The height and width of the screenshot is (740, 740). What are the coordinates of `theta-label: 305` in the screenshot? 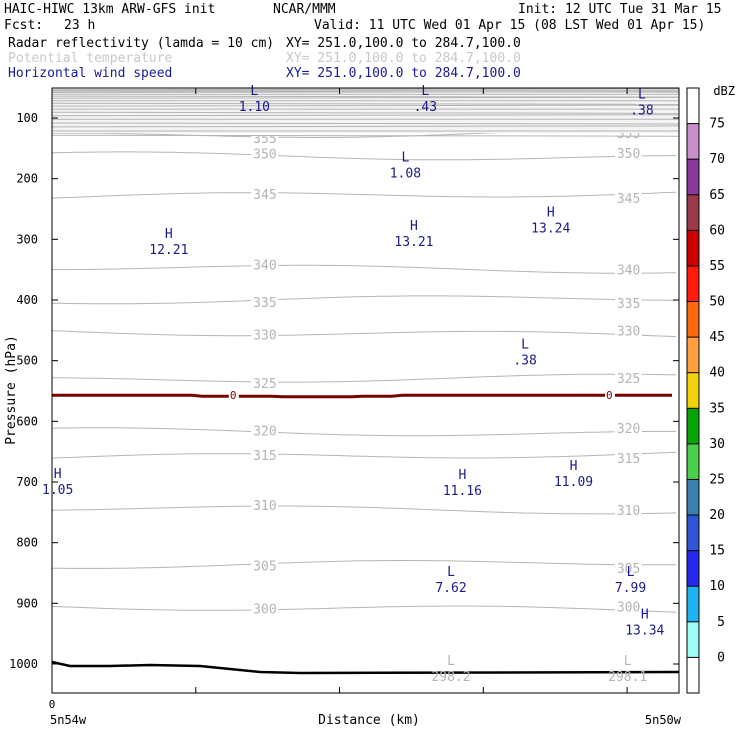 It's located at (264, 566).